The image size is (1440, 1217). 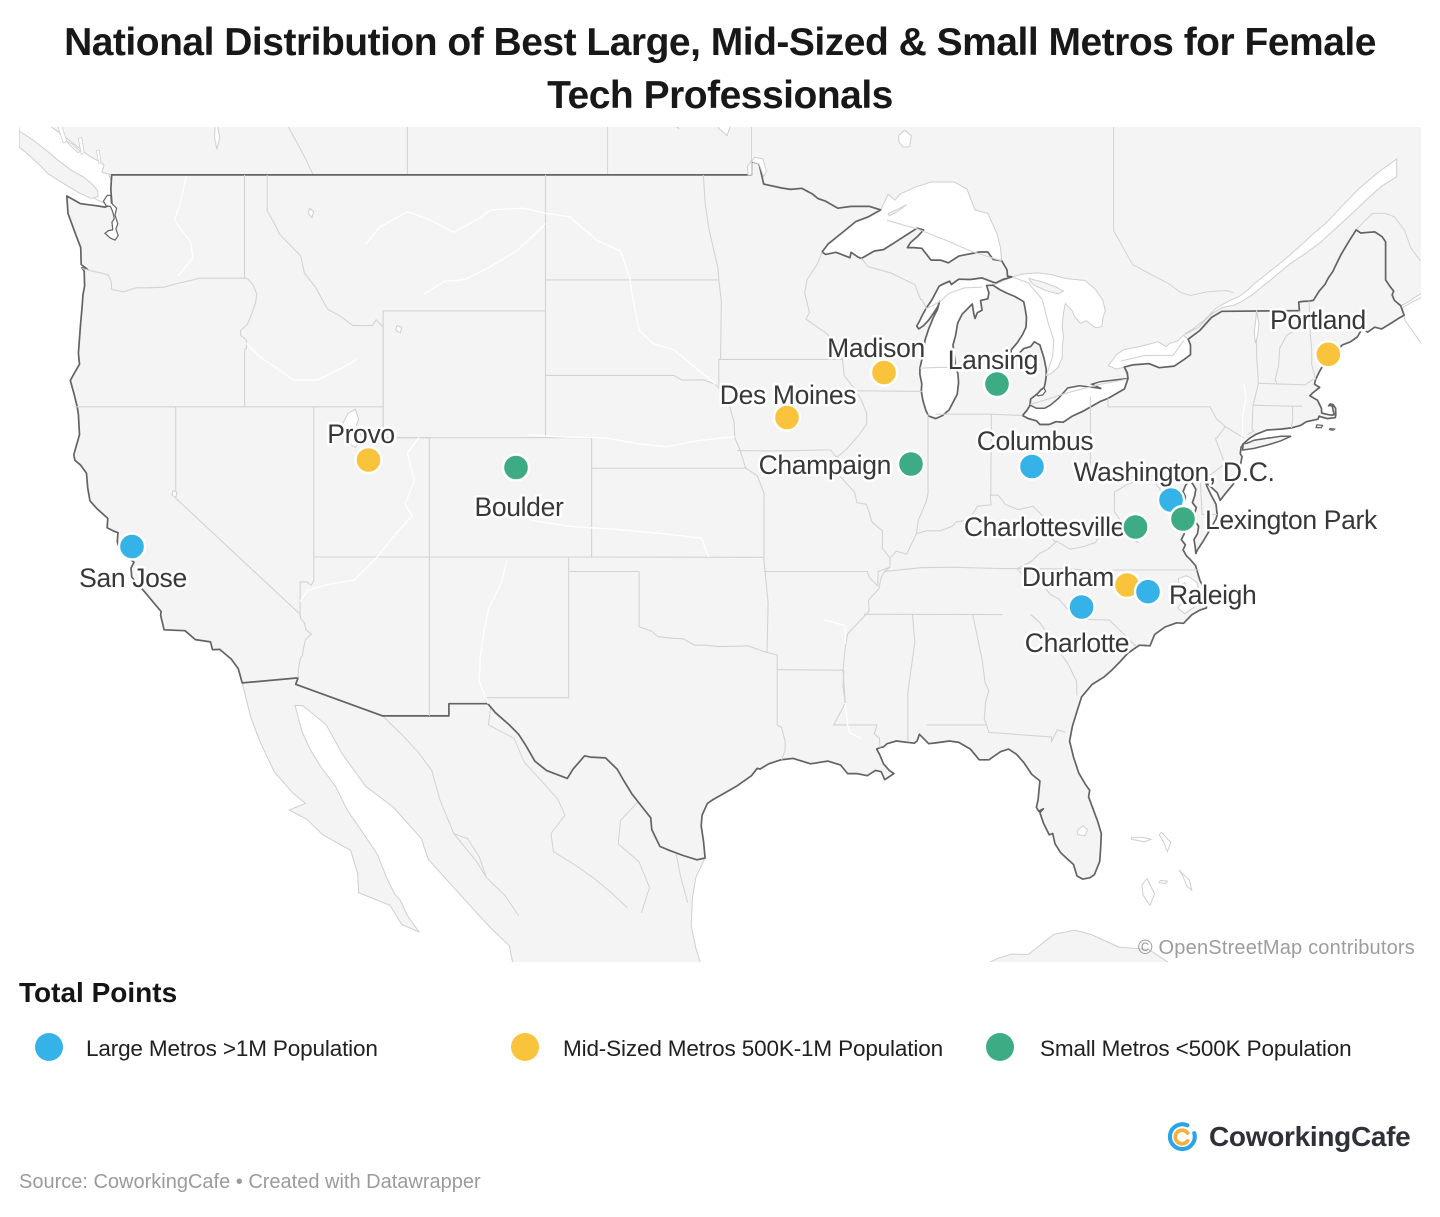 What do you see at coordinates (1068, 577) in the screenshot?
I see `svg-text: Durham` at bounding box center [1068, 577].